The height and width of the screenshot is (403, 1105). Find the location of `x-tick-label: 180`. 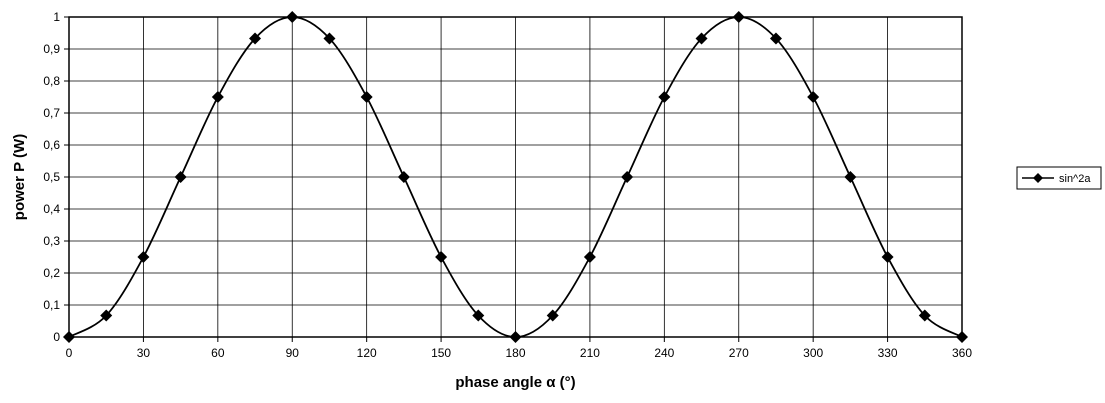

x-tick-label: 180 is located at coordinates (515, 353).